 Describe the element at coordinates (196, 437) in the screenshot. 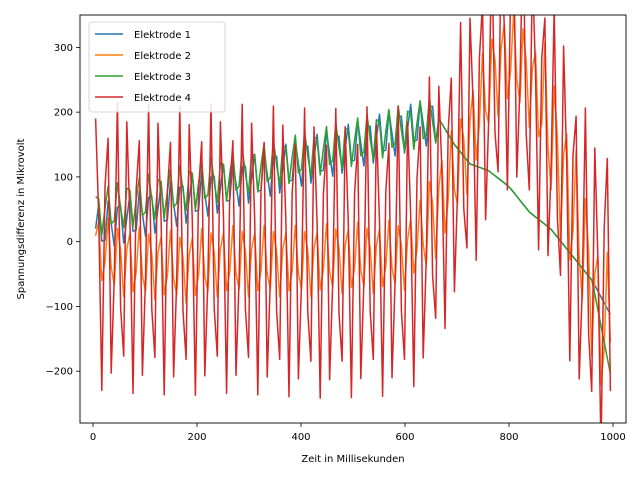

I see `x-tick-label: 200` at that location.